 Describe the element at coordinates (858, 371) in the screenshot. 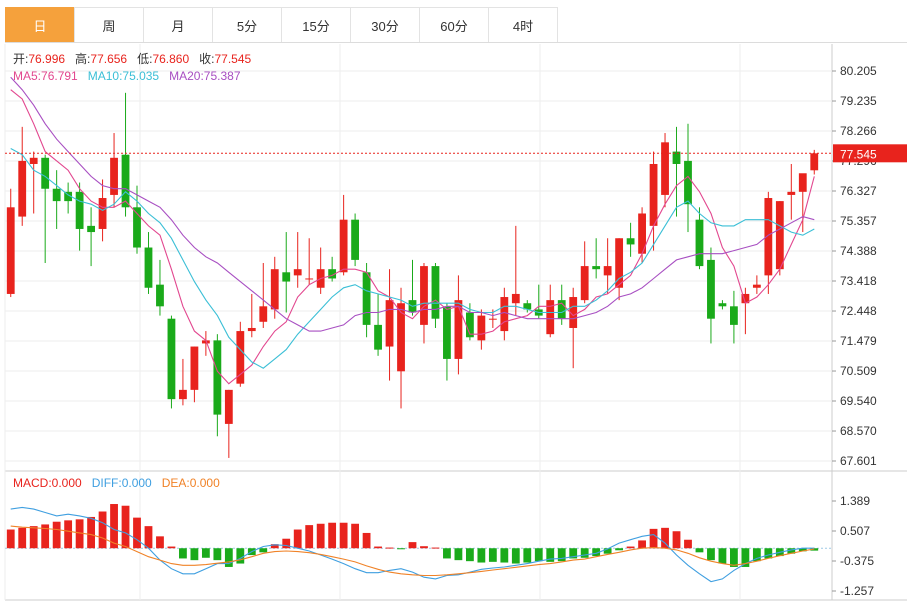

I see `y-tick-label: 70.509` at that location.